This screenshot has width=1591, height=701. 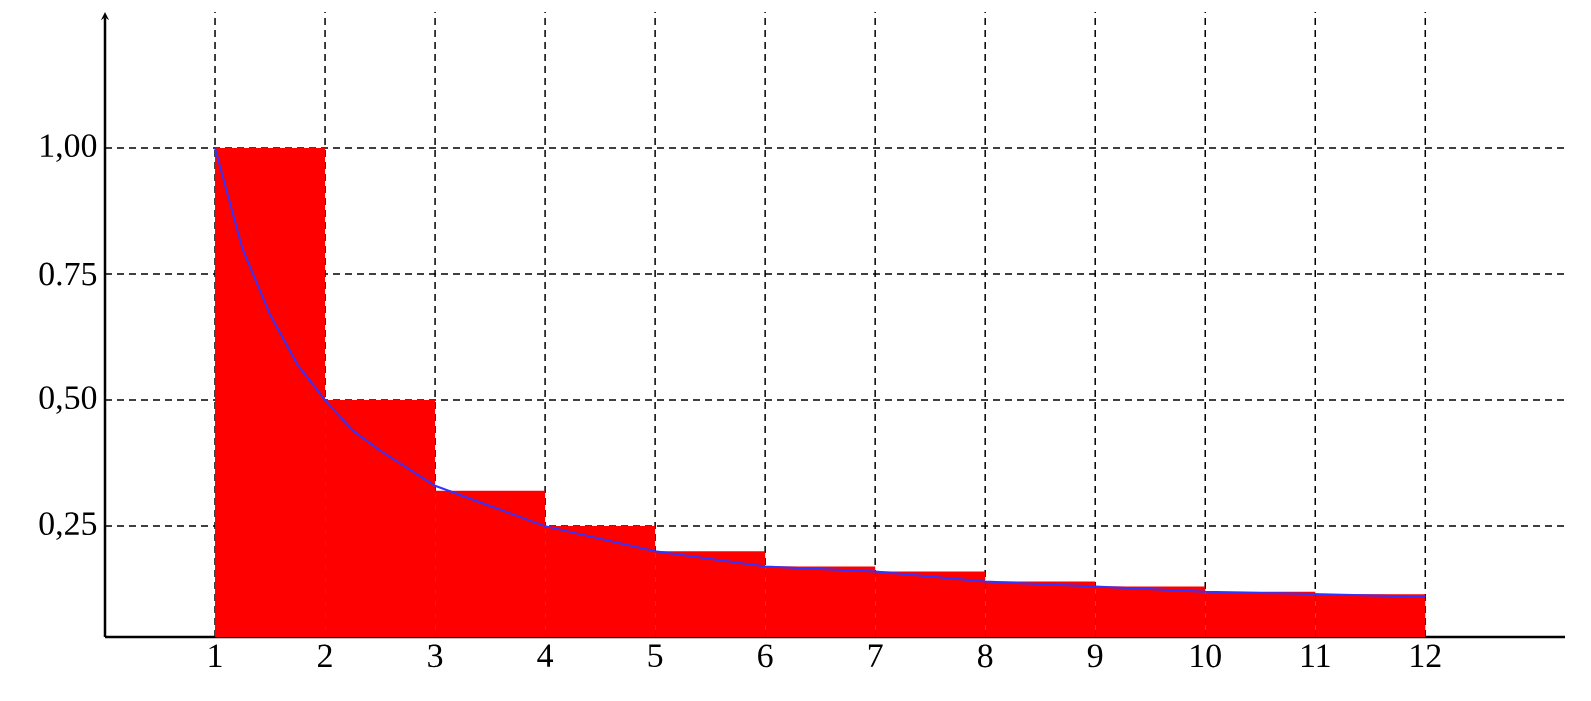 What do you see at coordinates (545, 655) in the screenshot?
I see `x-tick-label: 4` at bounding box center [545, 655].